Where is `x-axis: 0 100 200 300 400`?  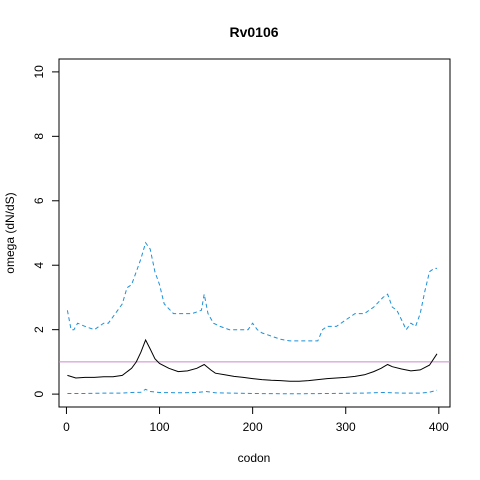 x-axis: 0 100 200 300 400 is located at coordinates (256, 420).